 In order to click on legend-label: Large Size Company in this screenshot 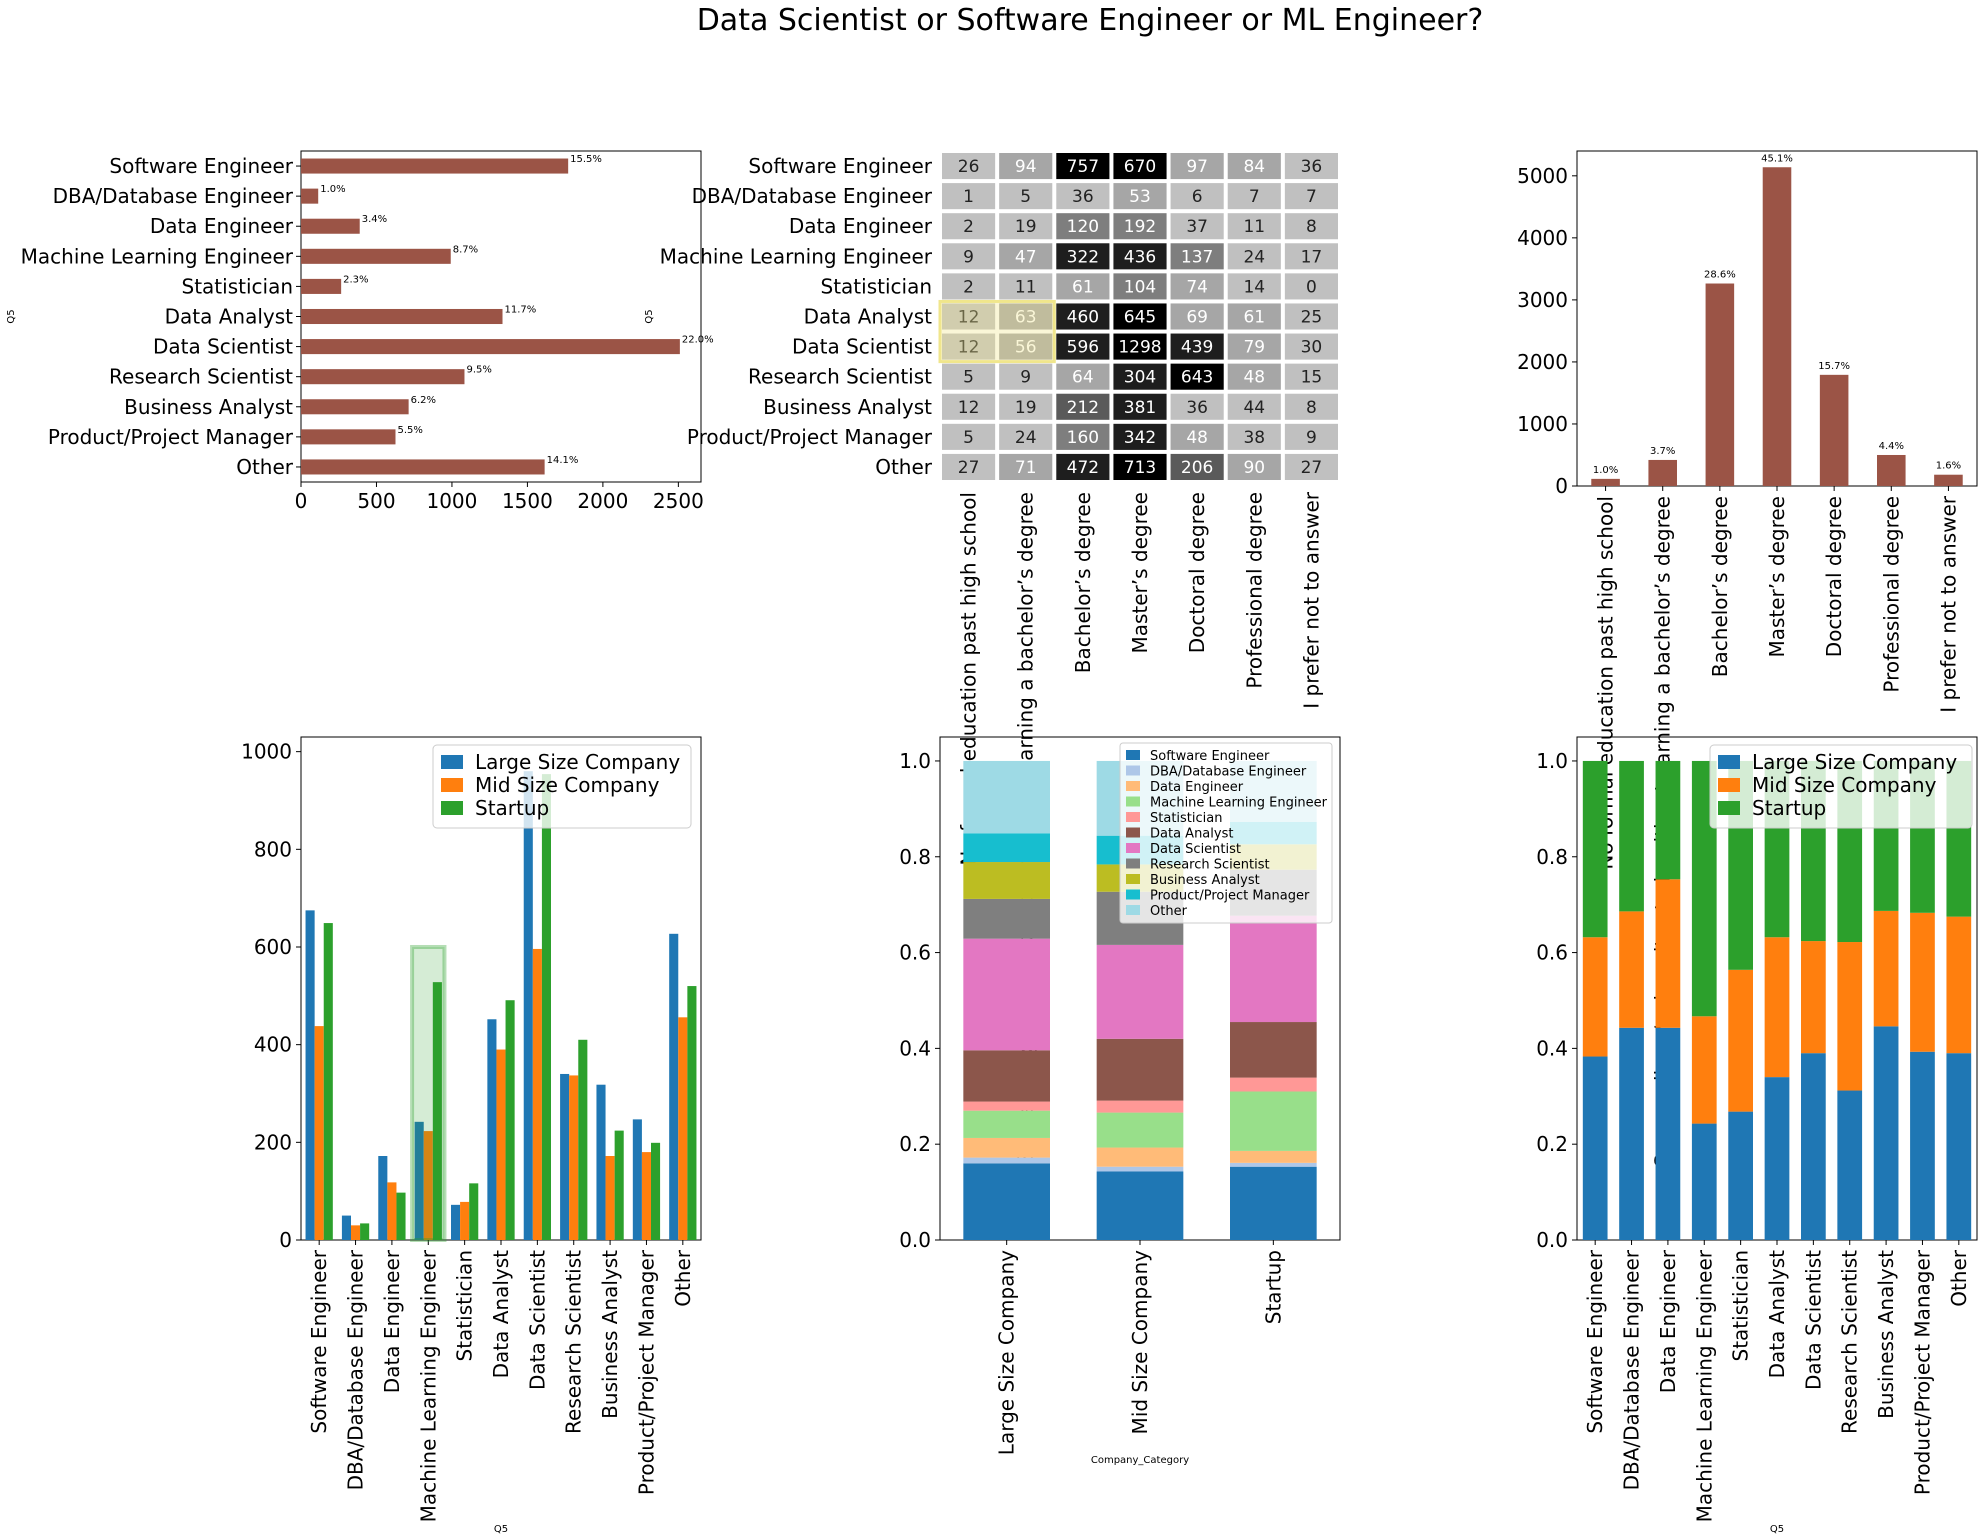, I will do `click(1854, 762)`.